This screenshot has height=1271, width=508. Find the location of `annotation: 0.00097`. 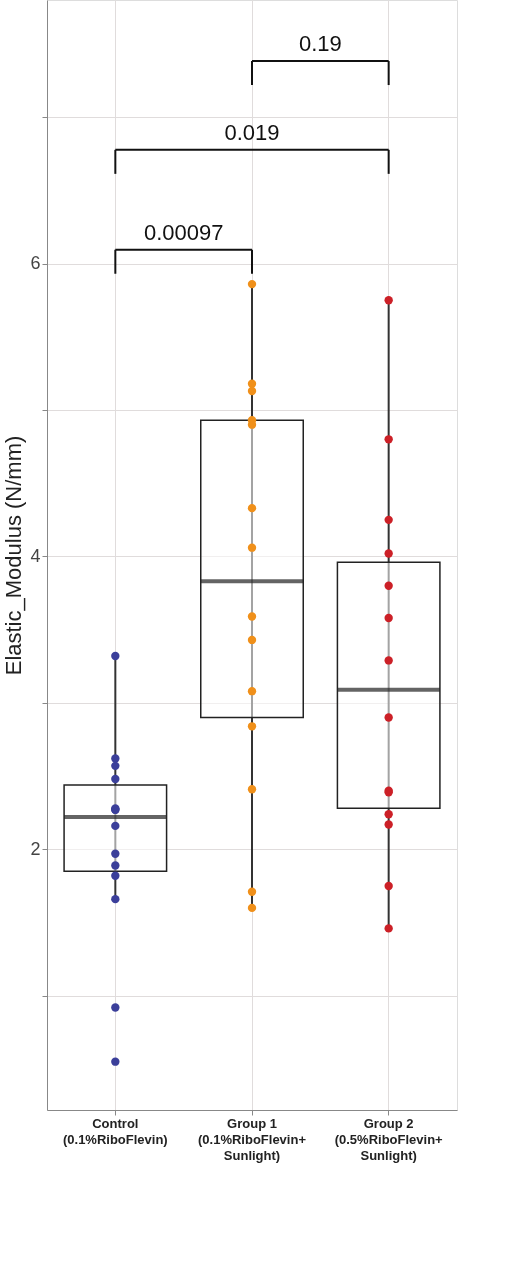

annotation: 0.00097 is located at coordinates (183, 232).